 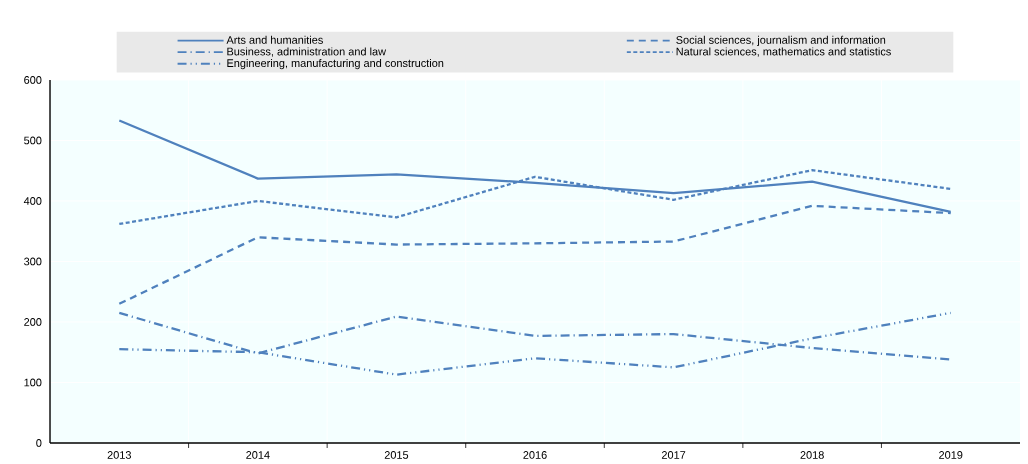 What do you see at coordinates (119, 455) in the screenshot?
I see `x-tick-label: 2013` at bounding box center [119, 455].